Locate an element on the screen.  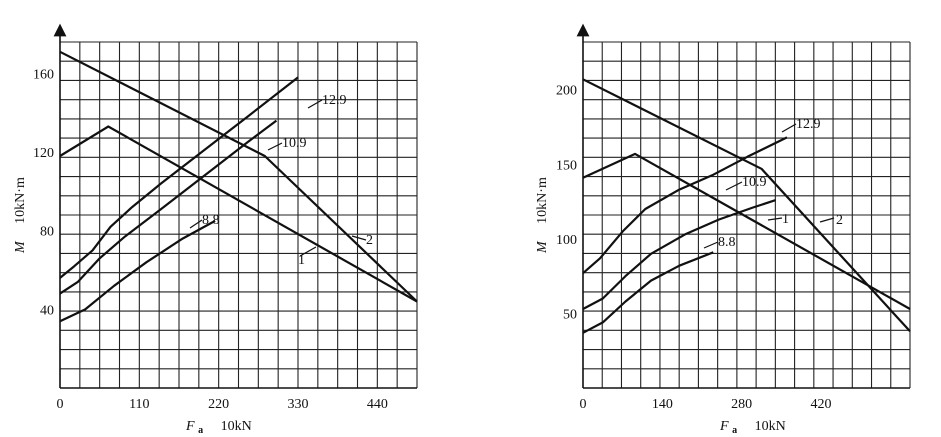
x-tick-label: 420 is located at coordinates (821, 404).